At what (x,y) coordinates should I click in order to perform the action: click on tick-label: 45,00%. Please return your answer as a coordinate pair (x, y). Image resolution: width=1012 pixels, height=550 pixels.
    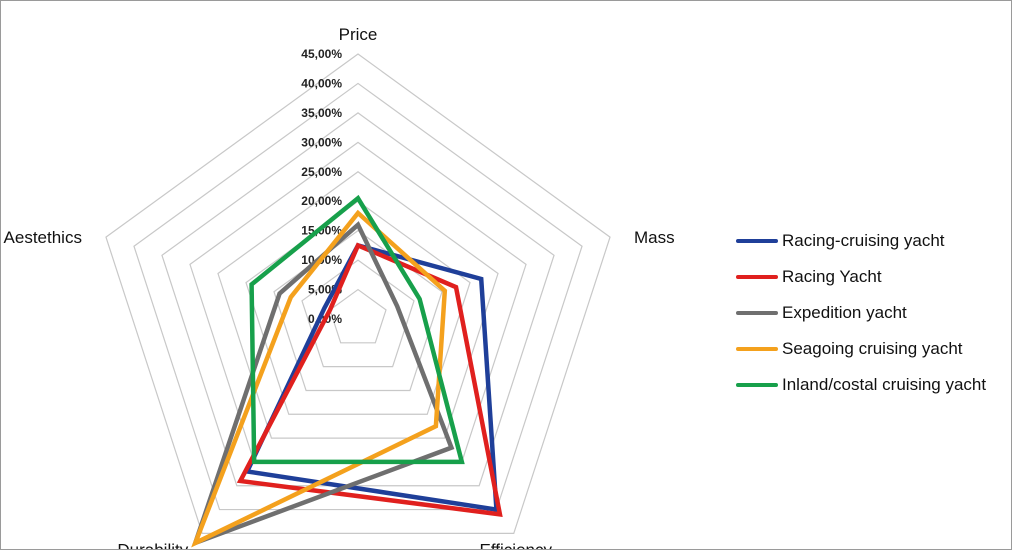
    Looking at the image, I should click on (321, 54).